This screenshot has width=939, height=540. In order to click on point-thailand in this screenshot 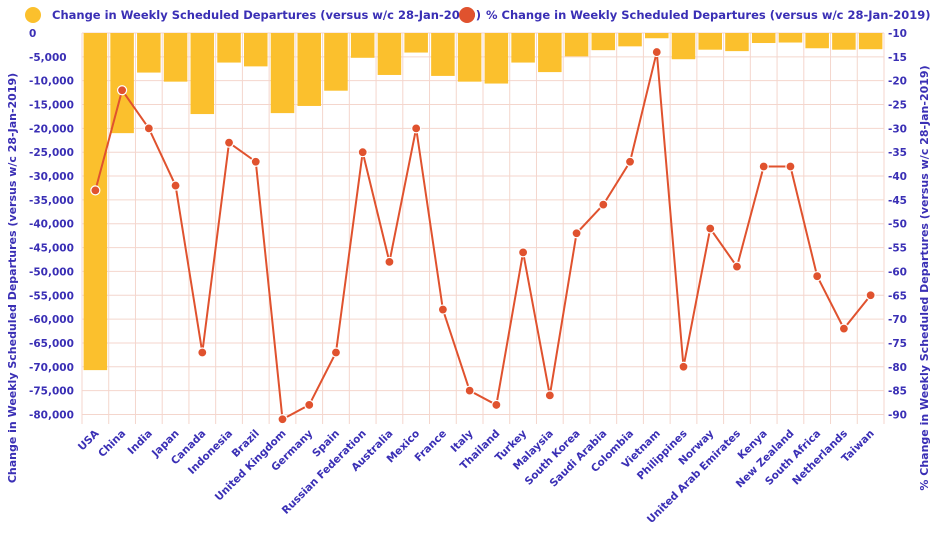, I will do `click(496, 405)`.